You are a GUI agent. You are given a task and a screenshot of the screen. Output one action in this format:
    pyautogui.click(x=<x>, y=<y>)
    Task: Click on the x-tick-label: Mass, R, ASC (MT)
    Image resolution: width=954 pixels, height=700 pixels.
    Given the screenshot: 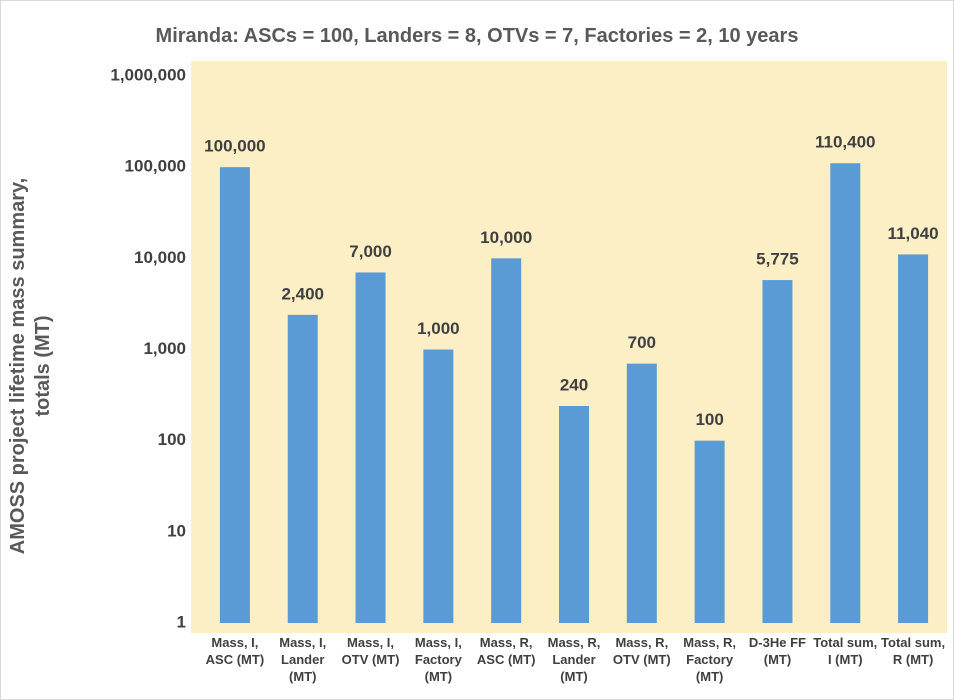 What is the action you would take?
    pyautogui.click(x=506, y=651)
    